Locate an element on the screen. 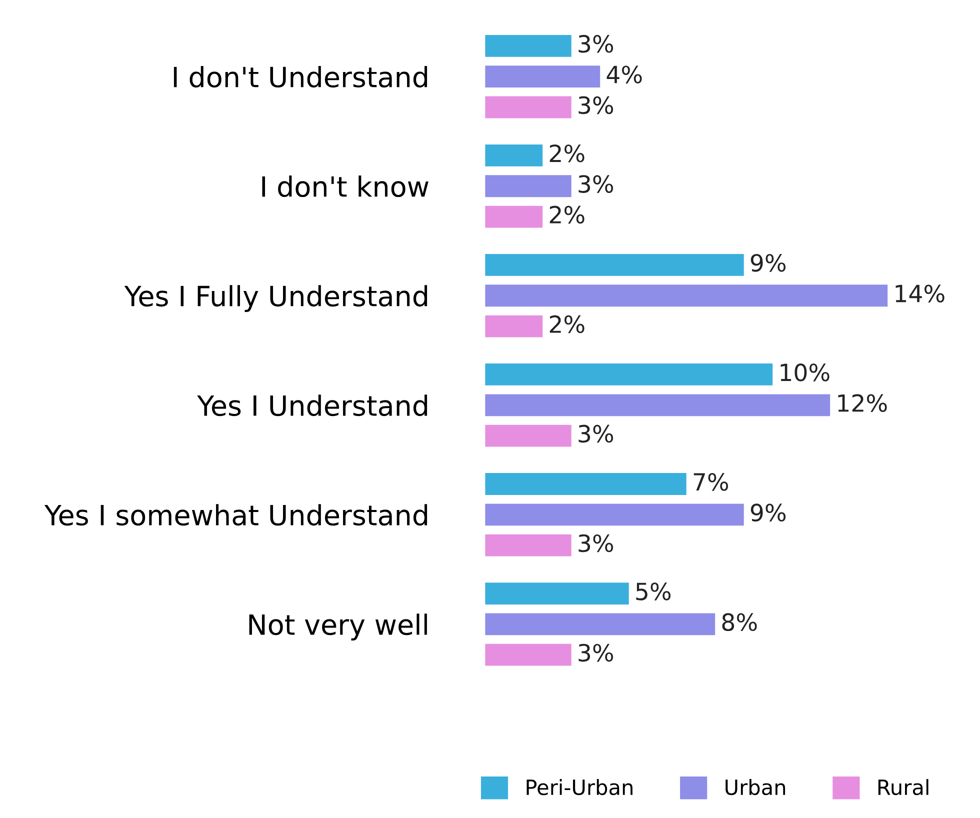  legend-label: Rural is located at coordinates (903, 787).